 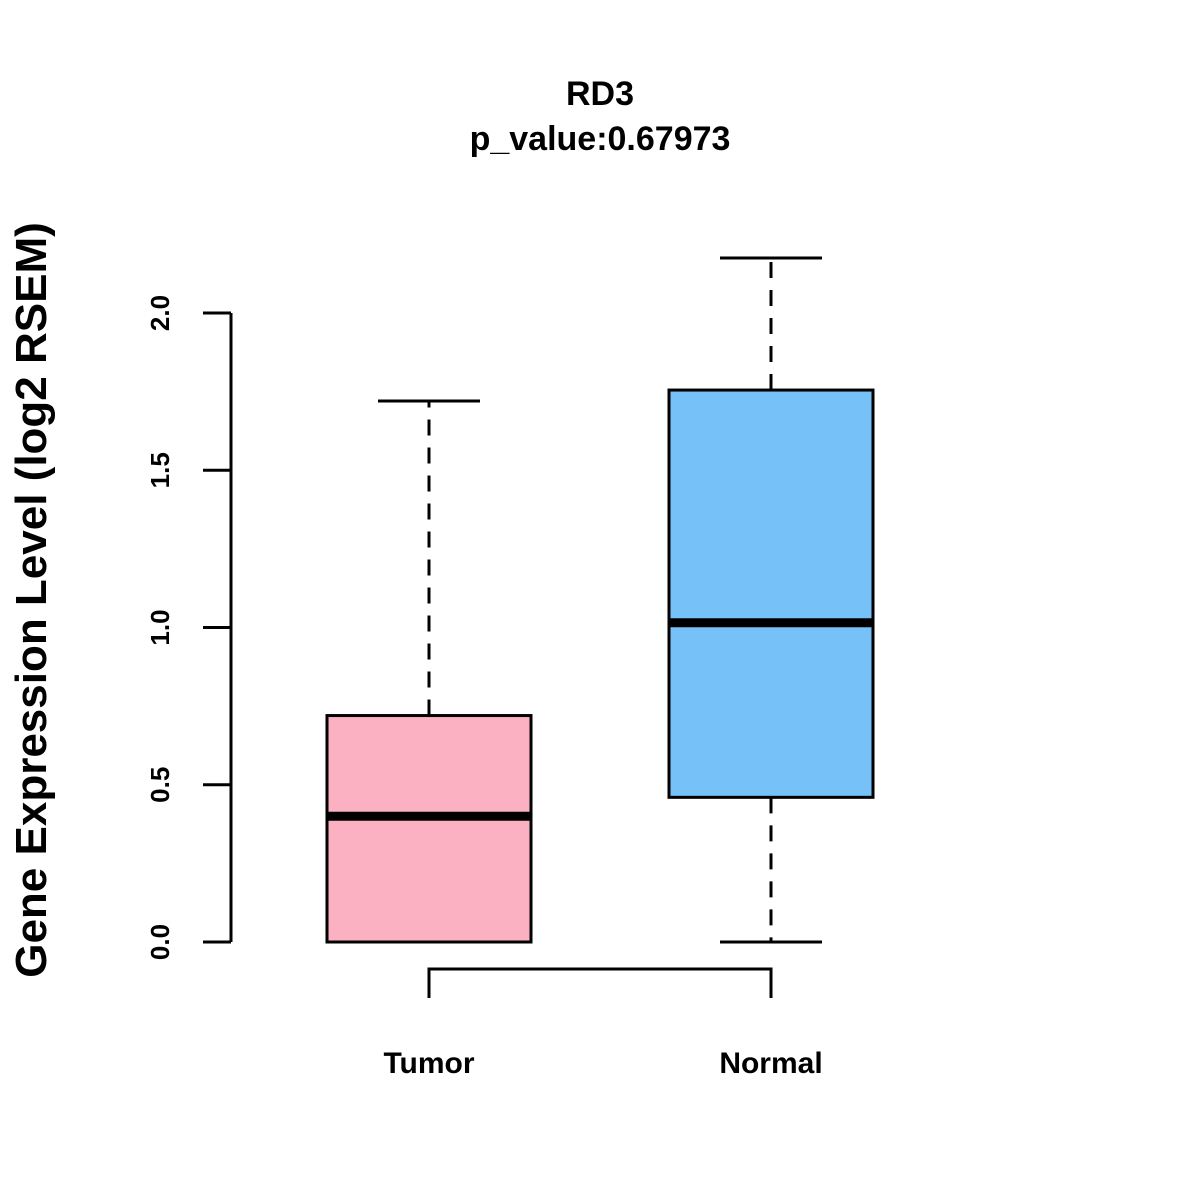 What do you see at coordinates (429, 671) in the screenshot?
I see `box-tumor` at bounding box center [429, 671].